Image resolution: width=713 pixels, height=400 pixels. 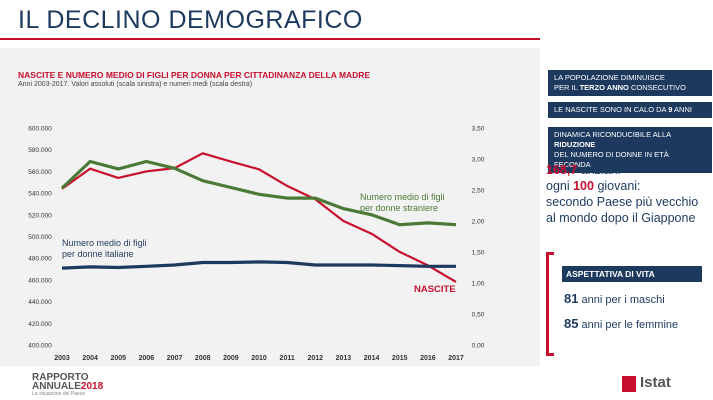 What do you see at coordinates (315, 358) in the screenshot?
I see `x-tick-label: 2012` at bounding box center [315, 358].